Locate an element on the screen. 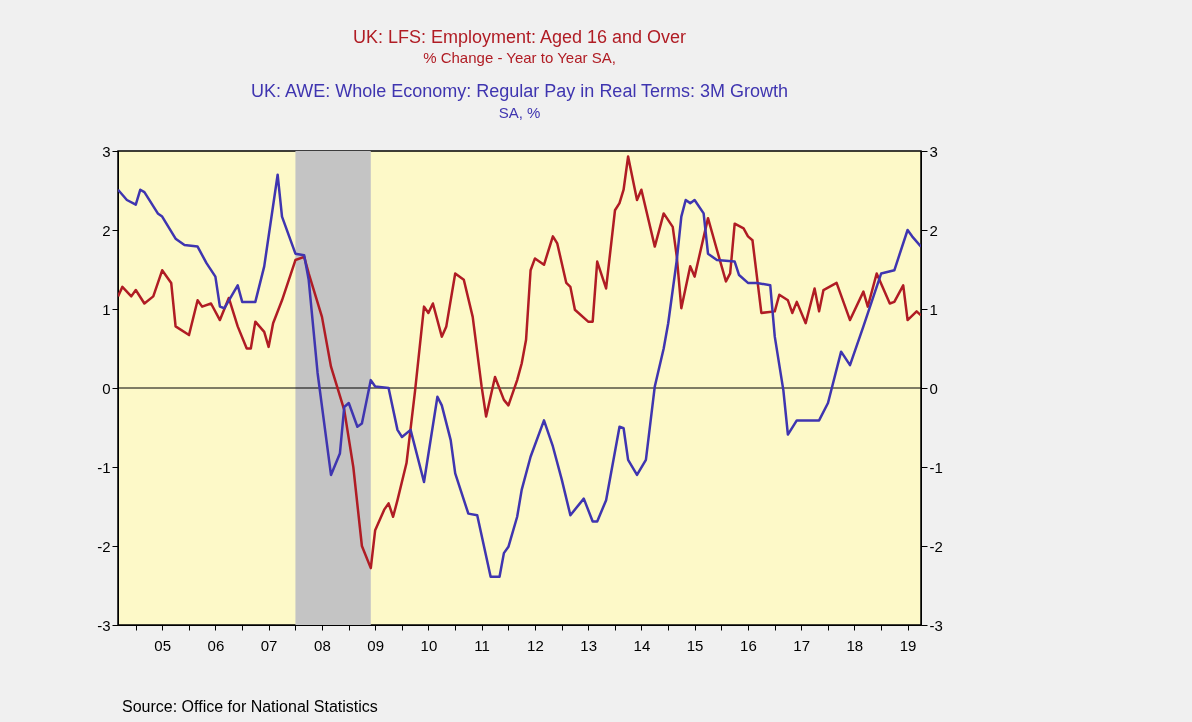 The width and height of the screenshot is (1192, 722). x-tick-label: 12 is located at coordinates (535, 645).